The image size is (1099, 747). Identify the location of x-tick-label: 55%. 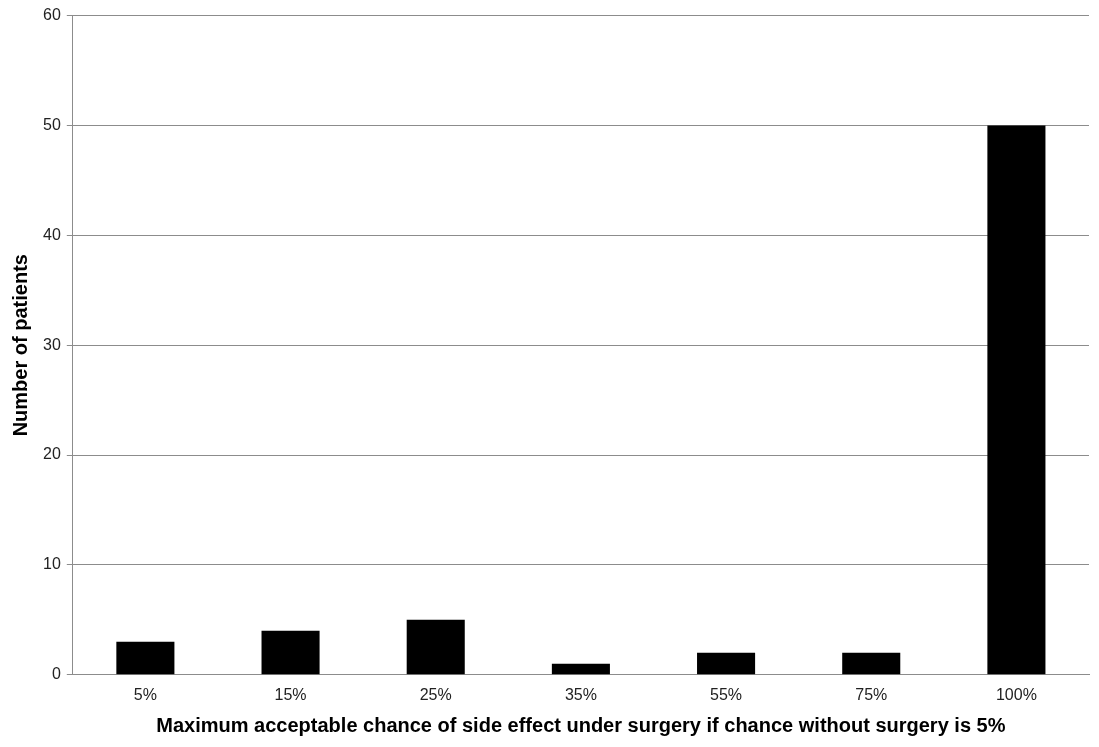
(726, 694).